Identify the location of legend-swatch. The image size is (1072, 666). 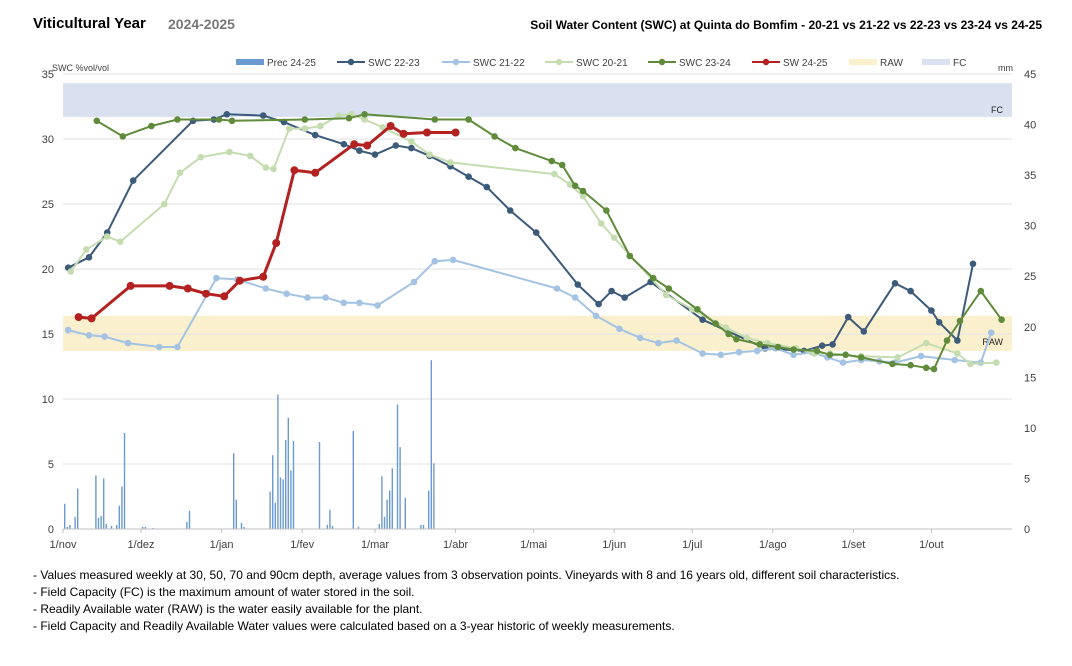
(936, 62).